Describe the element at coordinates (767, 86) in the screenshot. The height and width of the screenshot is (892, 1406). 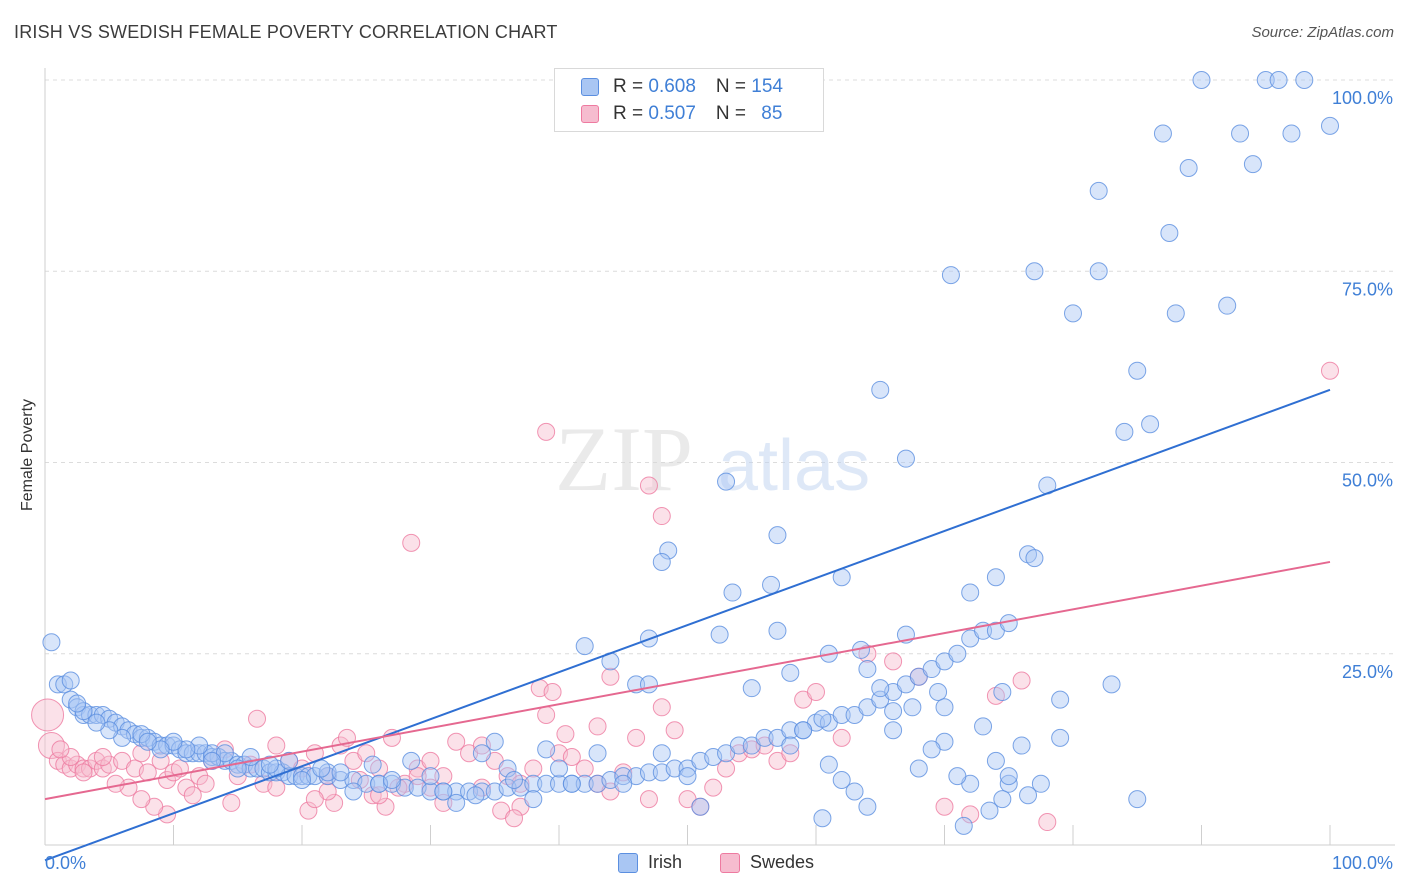
I see `irish-n-value: 154` at that location.